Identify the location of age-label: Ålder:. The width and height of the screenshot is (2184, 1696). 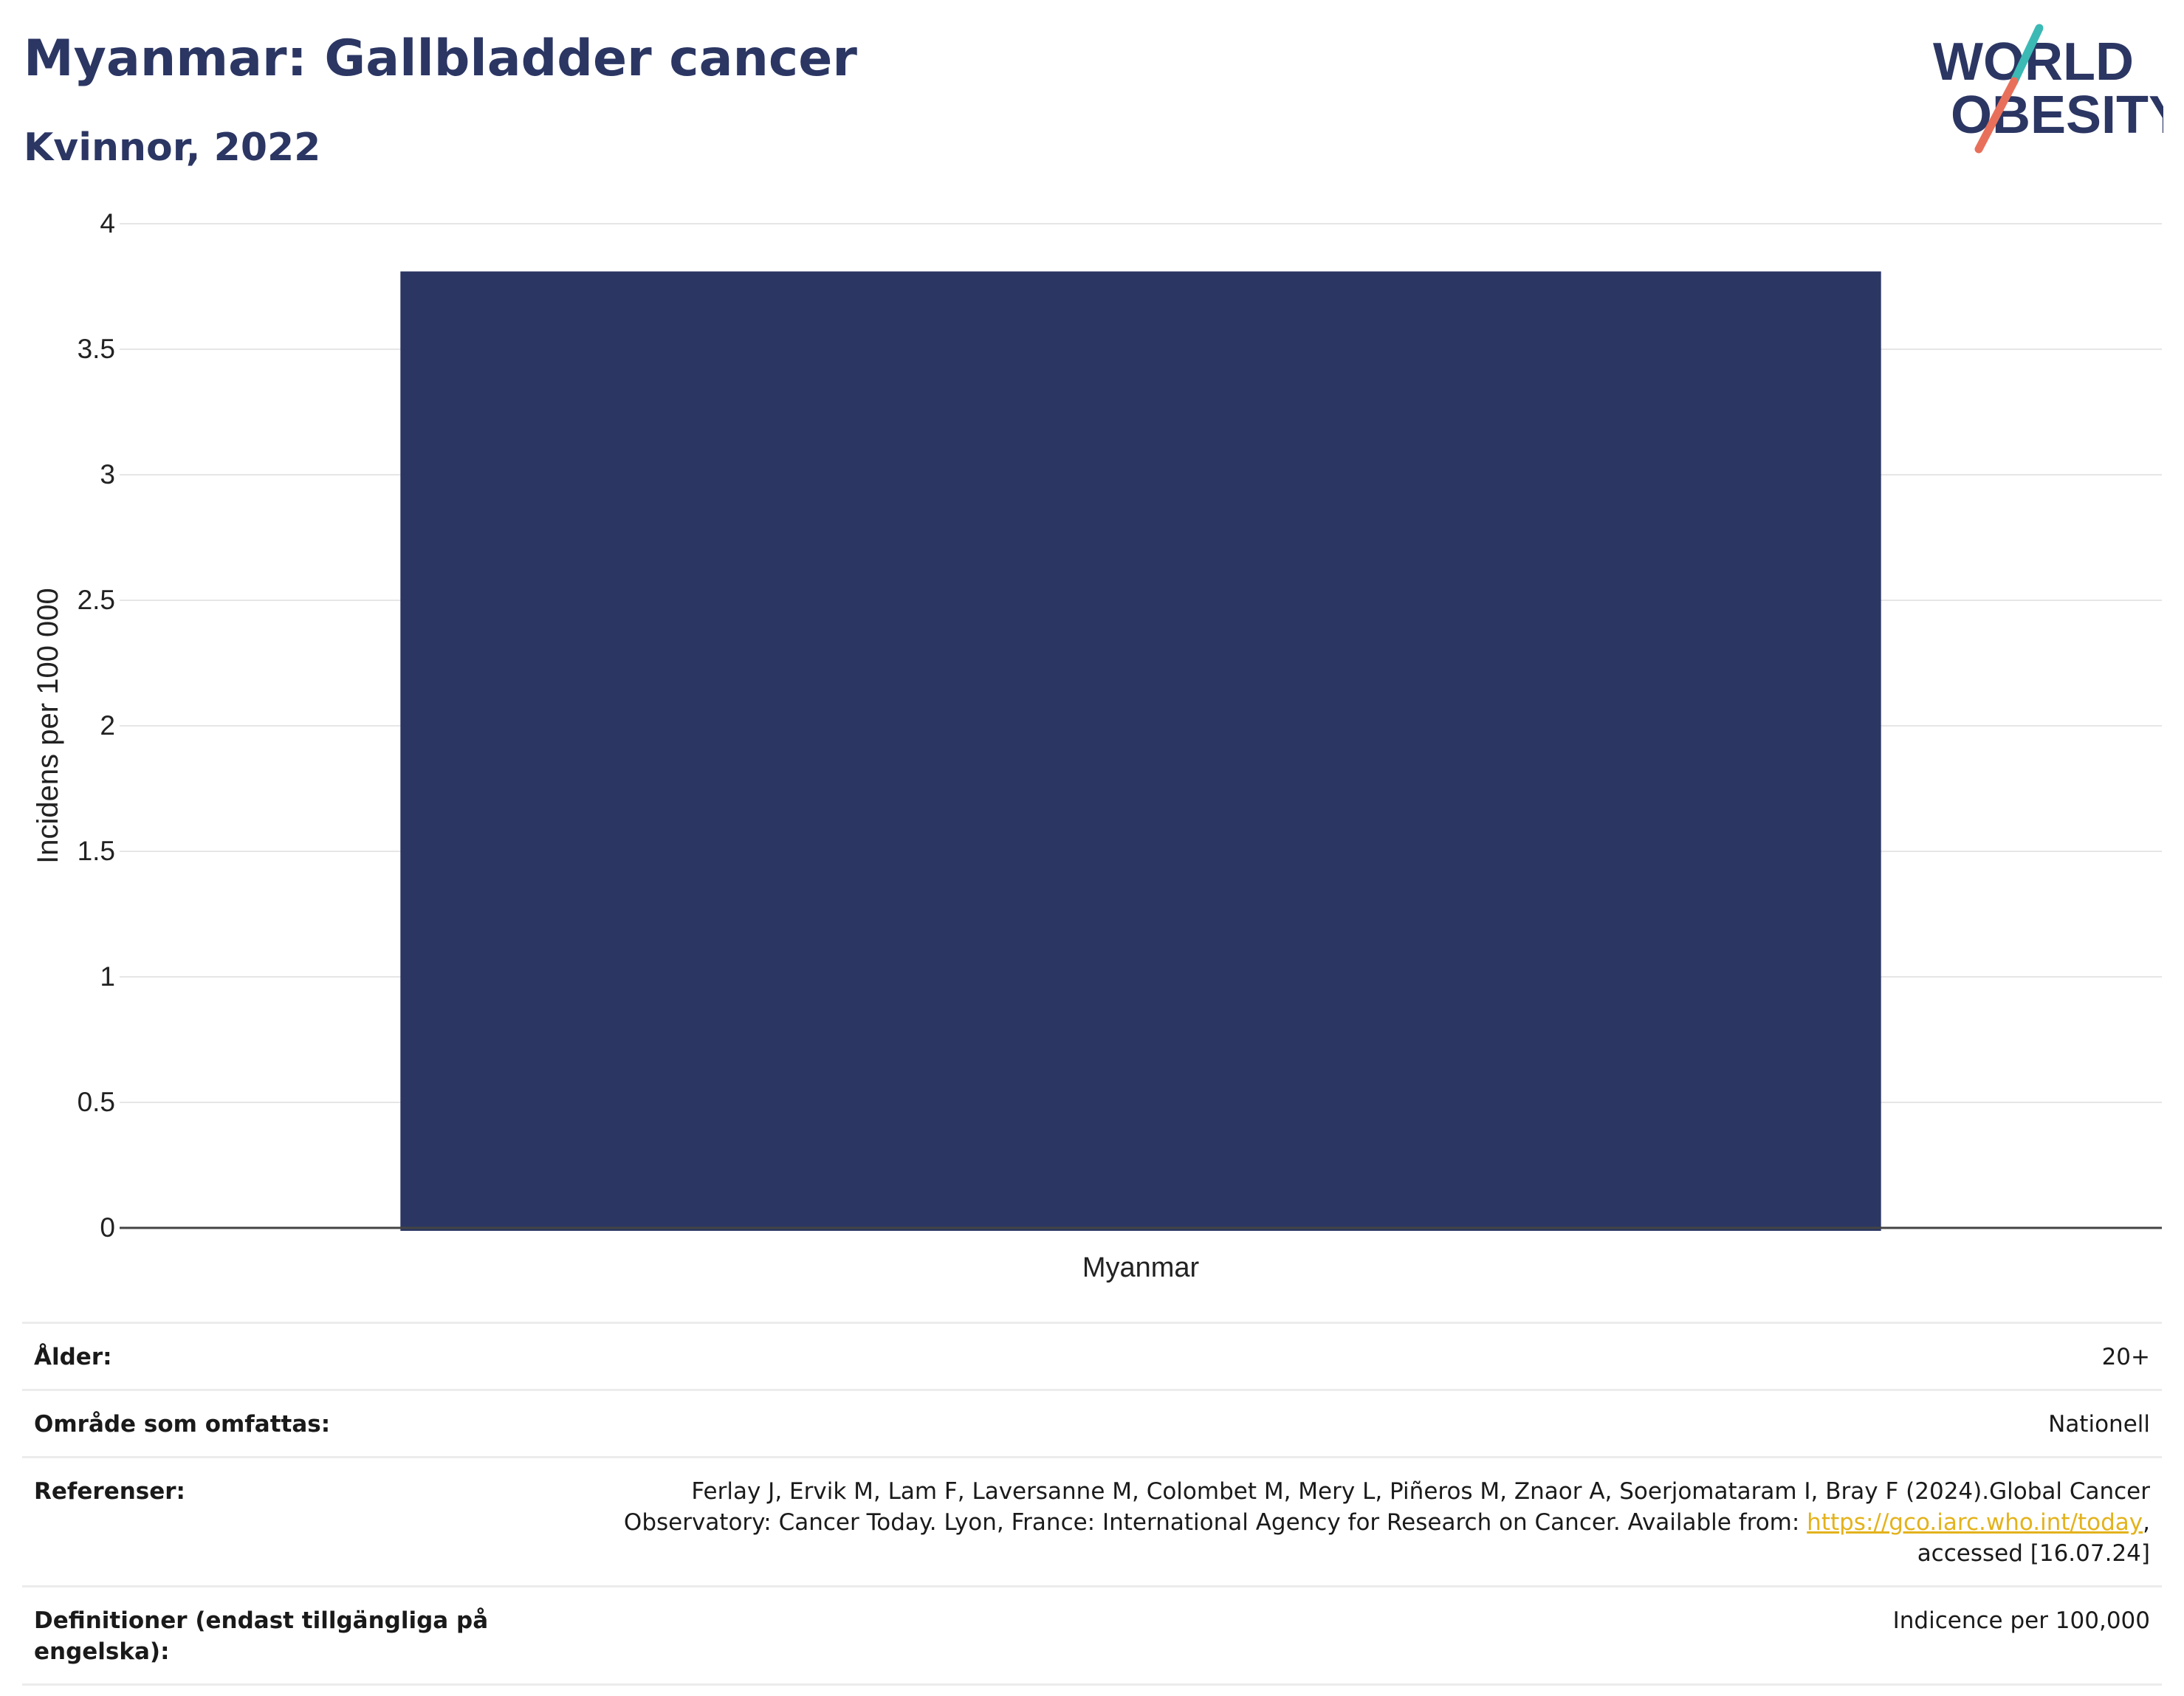
(73, 1357).